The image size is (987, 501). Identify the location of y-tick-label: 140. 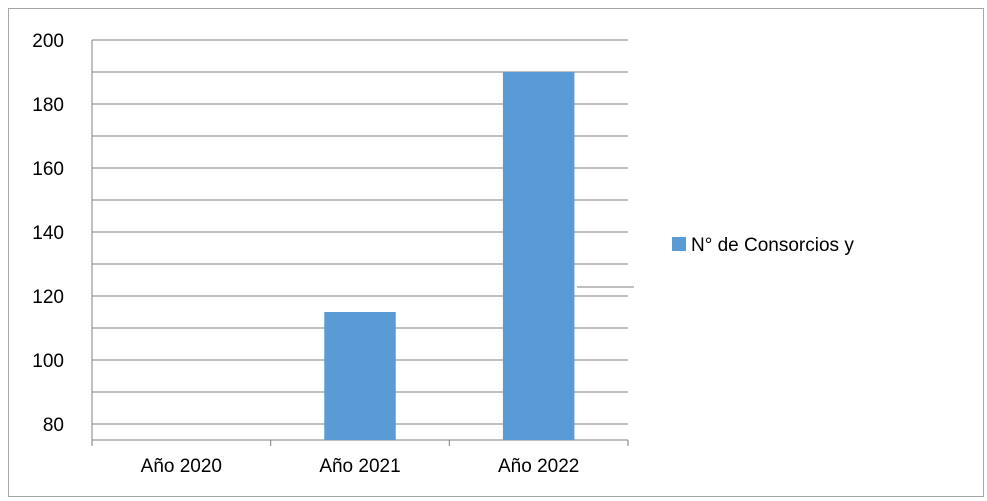
(48, 233).